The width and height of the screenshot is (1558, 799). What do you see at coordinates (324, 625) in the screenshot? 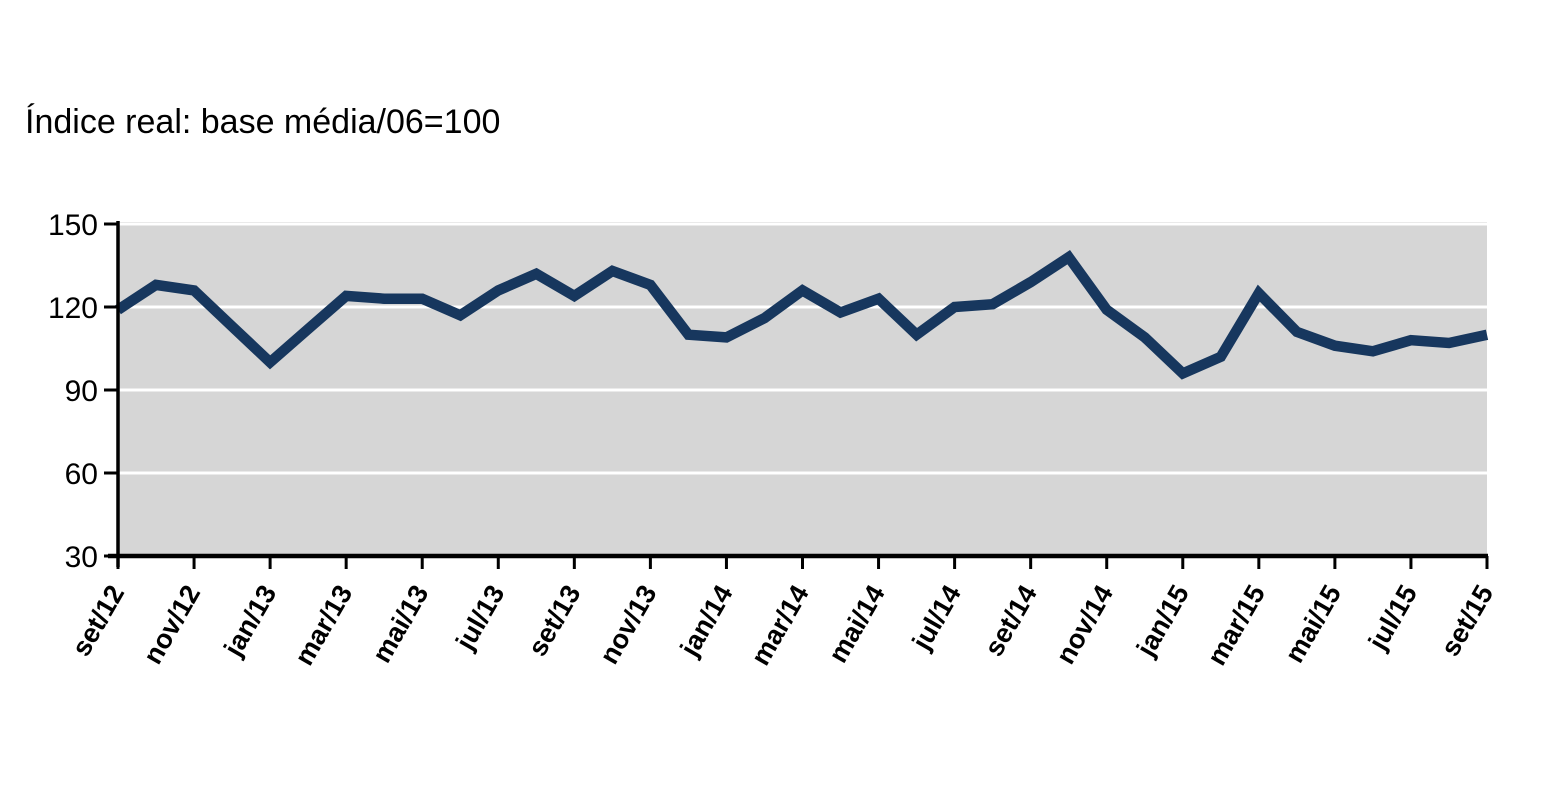
I see `x-axis-label-mar-13: mar/13` at bounding box center [324, 625].